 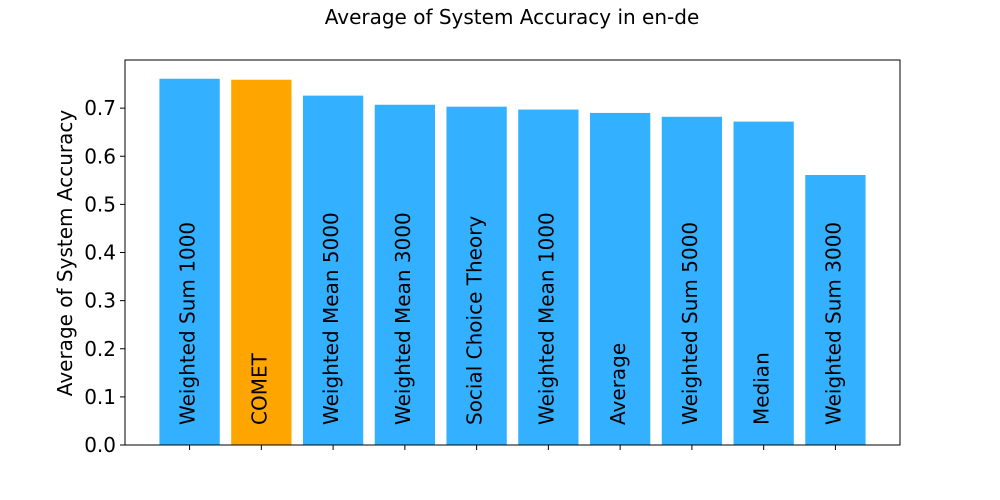 What do you see at coordinates (618, 384) in the screenshot?
I see `bar-label: Average` at bounding box center [618, 384].